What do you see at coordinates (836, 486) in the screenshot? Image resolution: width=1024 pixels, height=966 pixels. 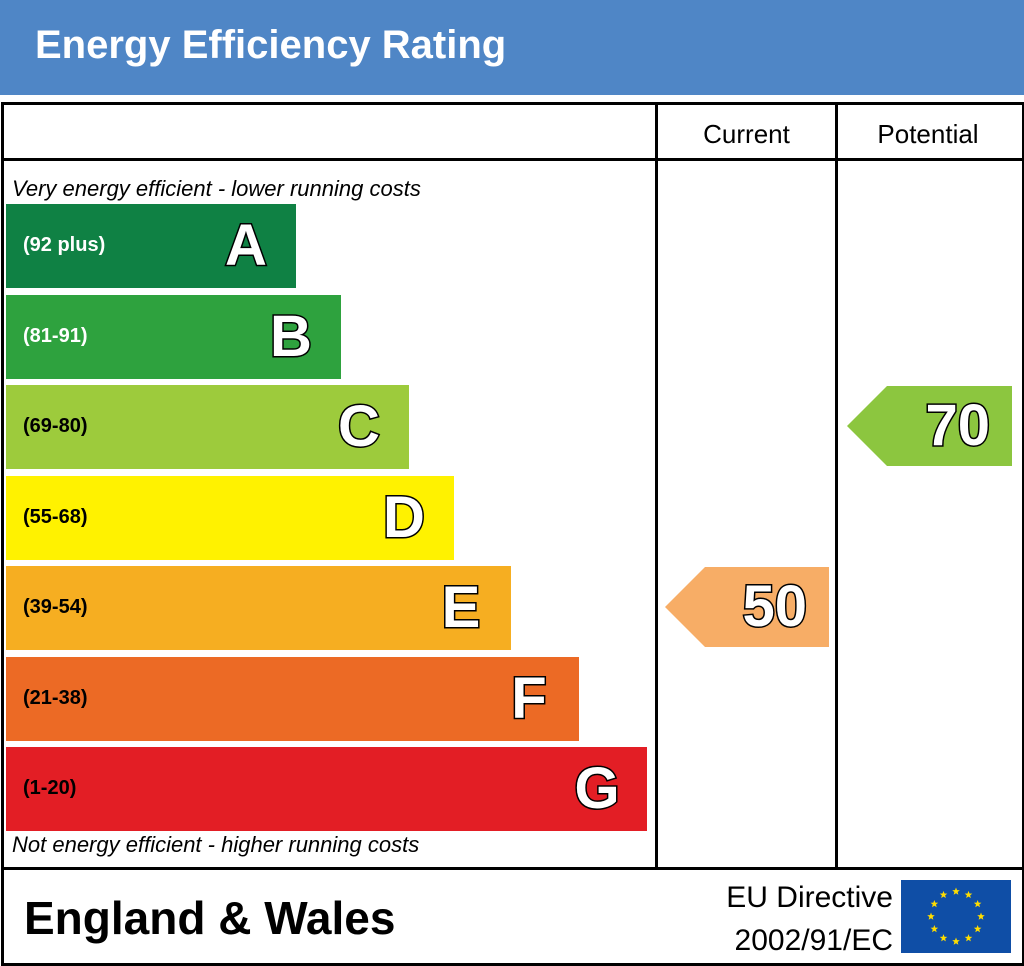 I see `column-divider-potential` at bounding box center [836, 486].